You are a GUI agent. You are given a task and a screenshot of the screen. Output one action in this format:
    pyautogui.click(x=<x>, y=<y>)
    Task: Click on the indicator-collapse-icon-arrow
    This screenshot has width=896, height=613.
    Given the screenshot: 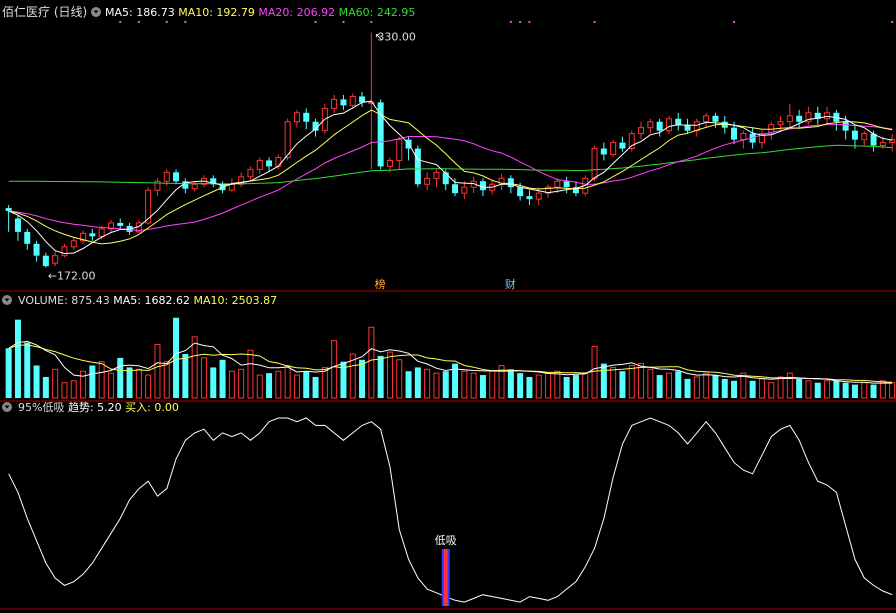 What is the action you would take?
    pyautogui.click(x=7, y=407)
    